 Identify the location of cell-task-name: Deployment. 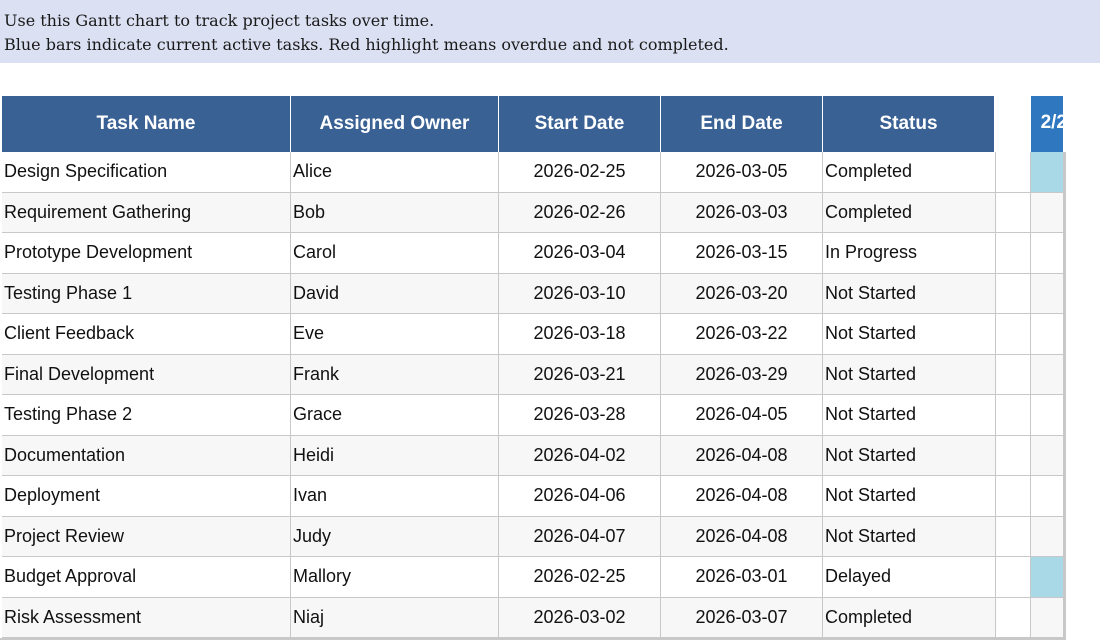
(146, 496).